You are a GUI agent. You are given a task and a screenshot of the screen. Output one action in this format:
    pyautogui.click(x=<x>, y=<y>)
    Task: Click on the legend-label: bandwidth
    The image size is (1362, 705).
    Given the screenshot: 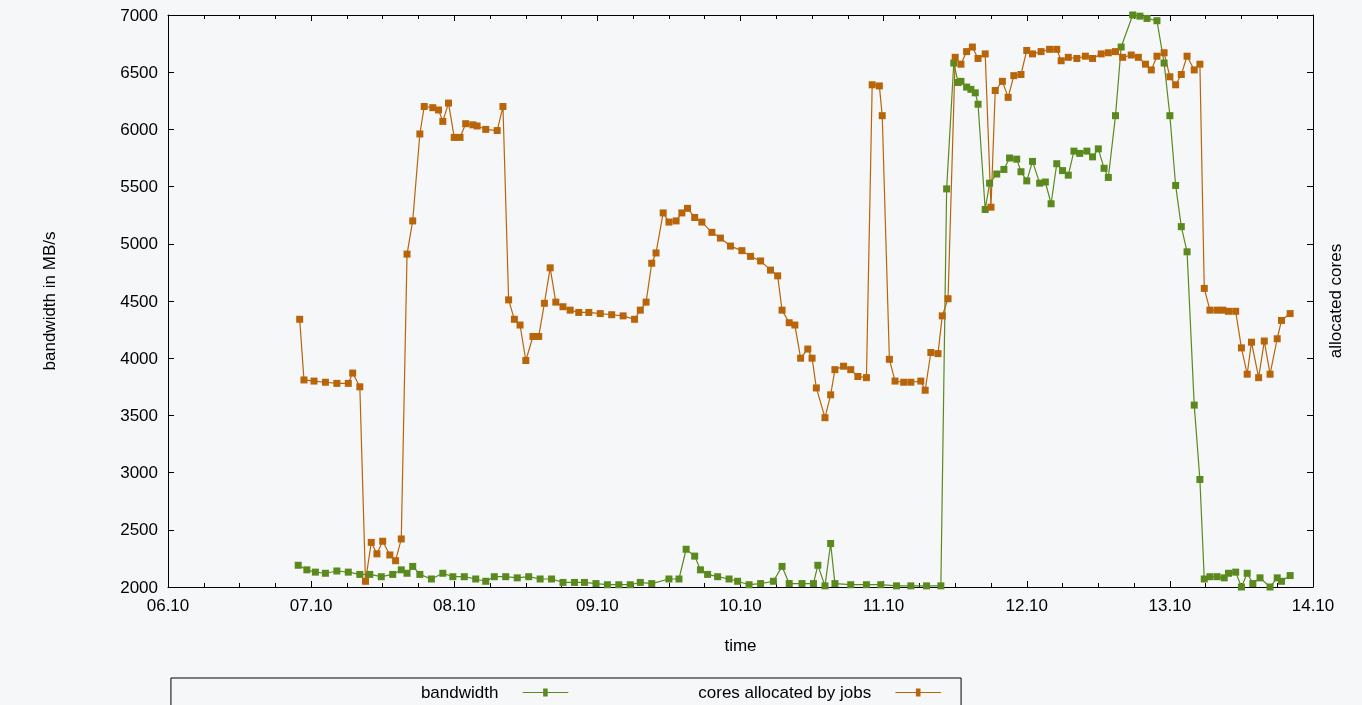 What is the action you would take?
    pyautogui.click(x=459, y=692)
    